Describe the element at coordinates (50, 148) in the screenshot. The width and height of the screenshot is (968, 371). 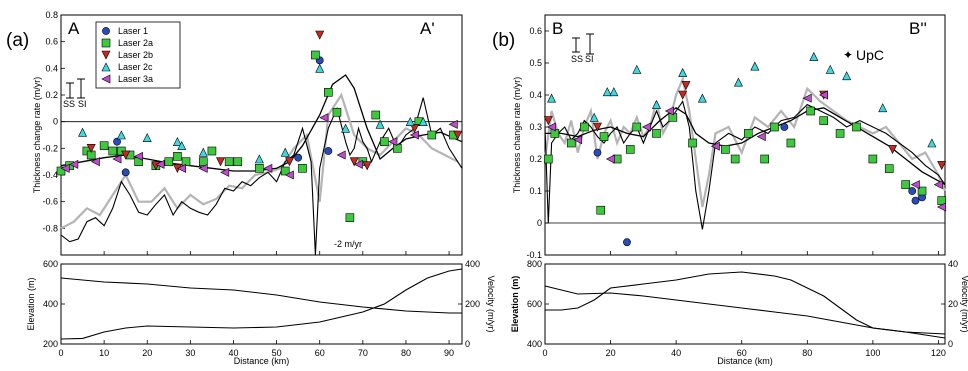
I see `y-tick-label: -0.2` at that location.